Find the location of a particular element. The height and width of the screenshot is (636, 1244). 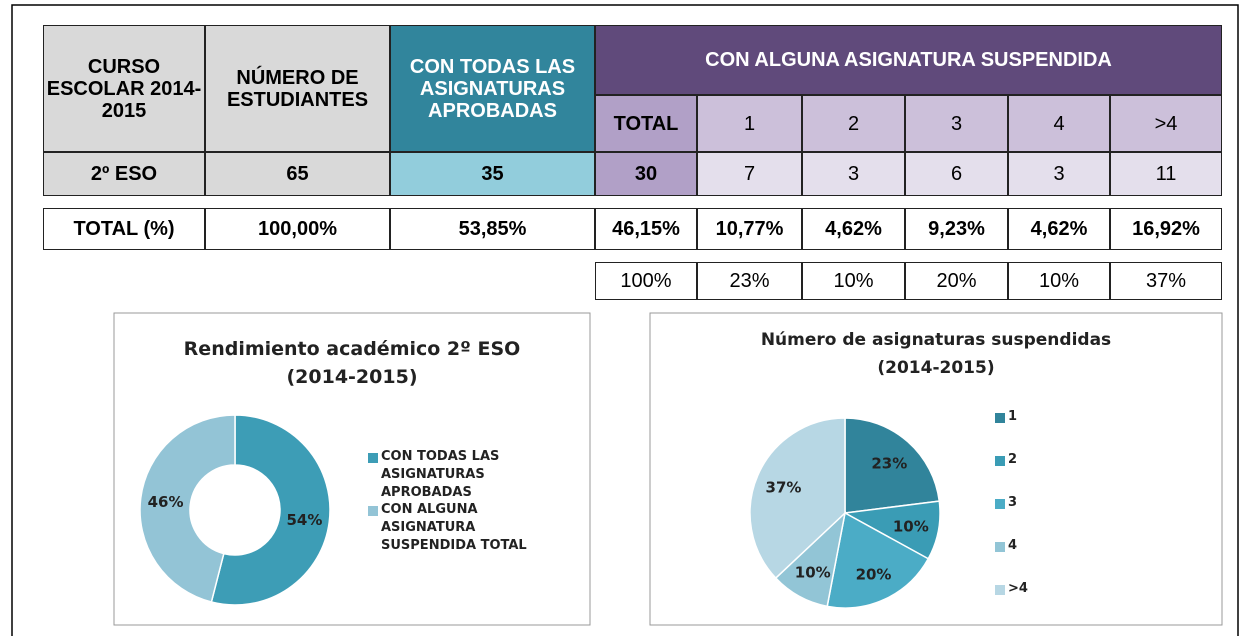

header-cell: 3 is located at coordinates (956, 123).